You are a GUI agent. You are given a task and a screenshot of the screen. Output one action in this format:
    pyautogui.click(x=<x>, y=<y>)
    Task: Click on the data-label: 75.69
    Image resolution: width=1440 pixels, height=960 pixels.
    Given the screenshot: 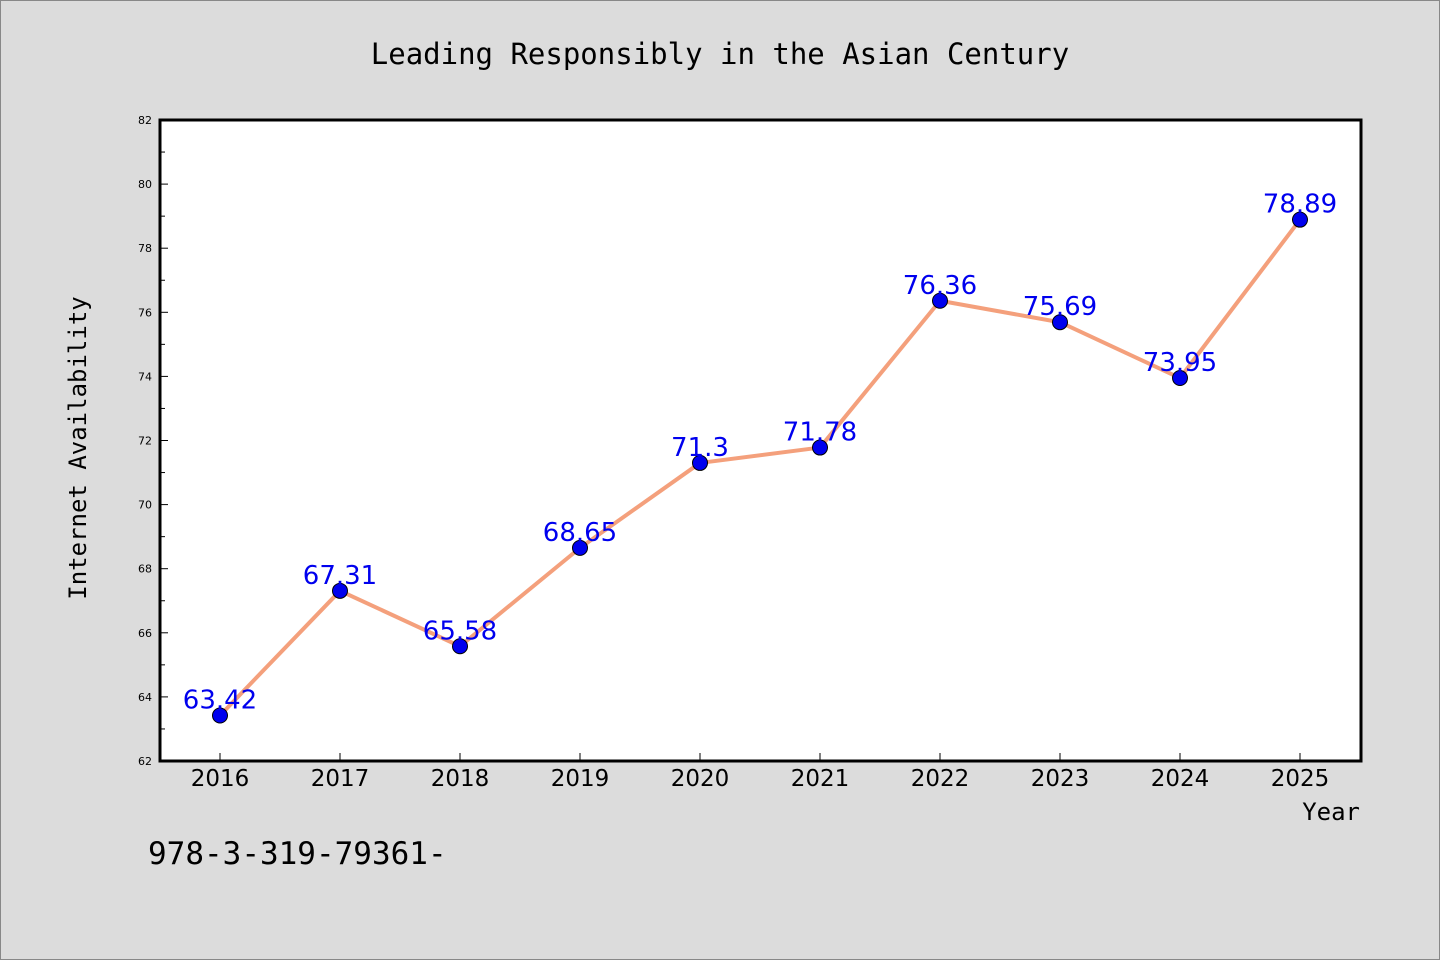 What is the action you would take?
    pyautogui.click(x=1060, y=307)
    